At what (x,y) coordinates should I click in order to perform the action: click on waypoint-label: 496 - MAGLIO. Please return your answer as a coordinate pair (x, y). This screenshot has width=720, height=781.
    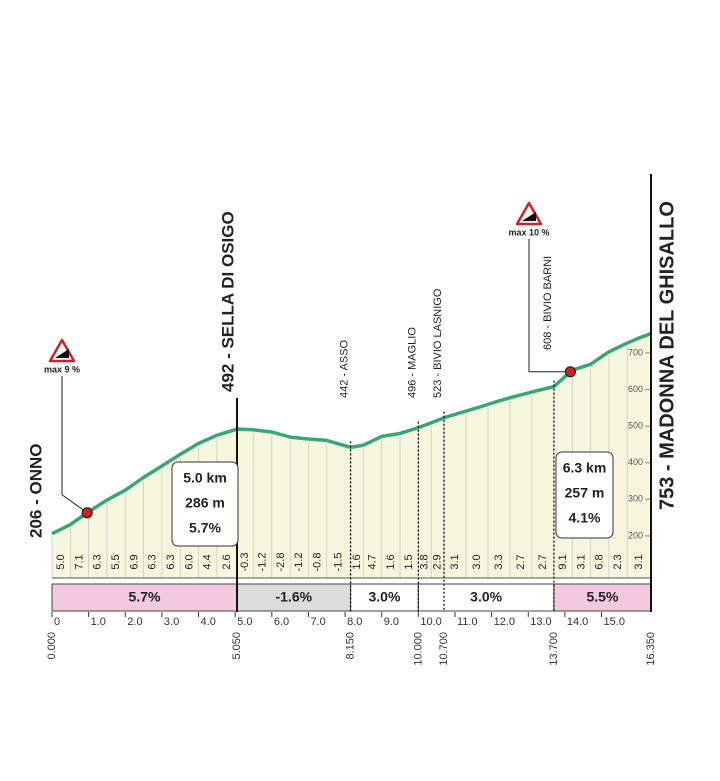
    Looking at the image, I should click on (412, 362).